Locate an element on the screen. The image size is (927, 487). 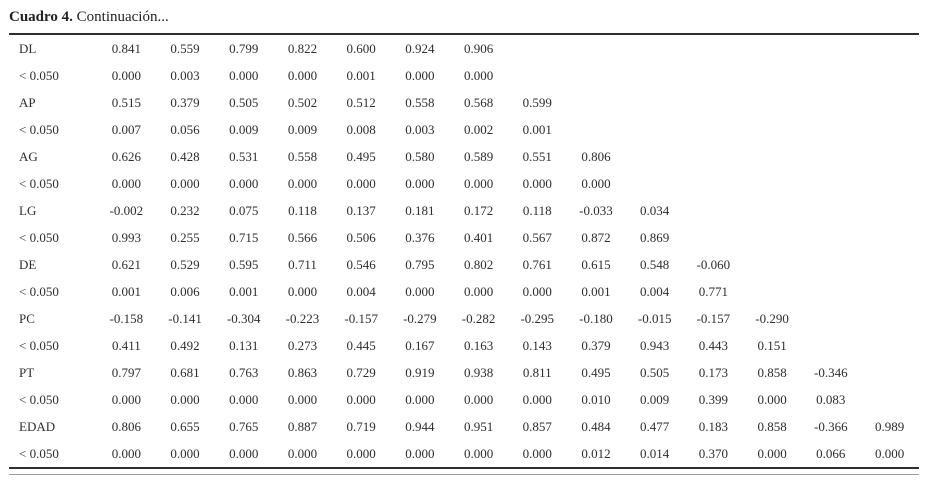
value-cell: 0.008 is located at coordinates (361, 129).